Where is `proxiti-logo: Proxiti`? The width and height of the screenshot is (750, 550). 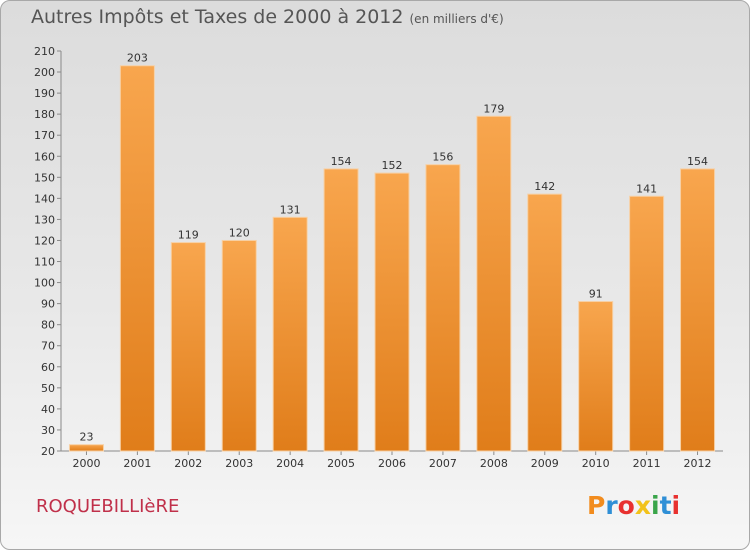
proxiti-logo: Proxiti is located at coordinates (633, 505).